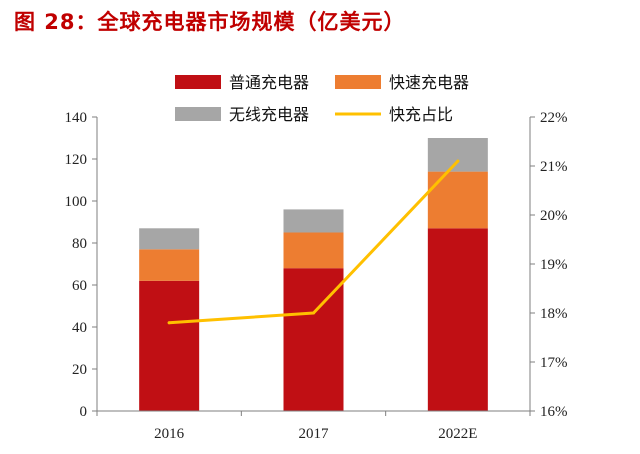  Describe the element at coordinates (313, 313) in the screenshot. I see `line-point-2017` at that location.